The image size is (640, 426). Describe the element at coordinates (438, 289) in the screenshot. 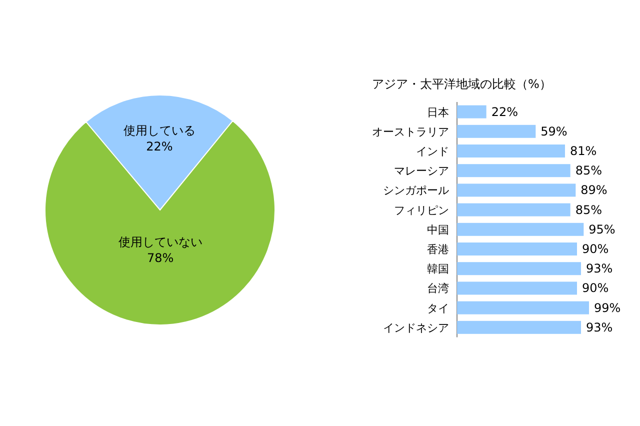

I see `y-tick-label: 台湾` at that location.